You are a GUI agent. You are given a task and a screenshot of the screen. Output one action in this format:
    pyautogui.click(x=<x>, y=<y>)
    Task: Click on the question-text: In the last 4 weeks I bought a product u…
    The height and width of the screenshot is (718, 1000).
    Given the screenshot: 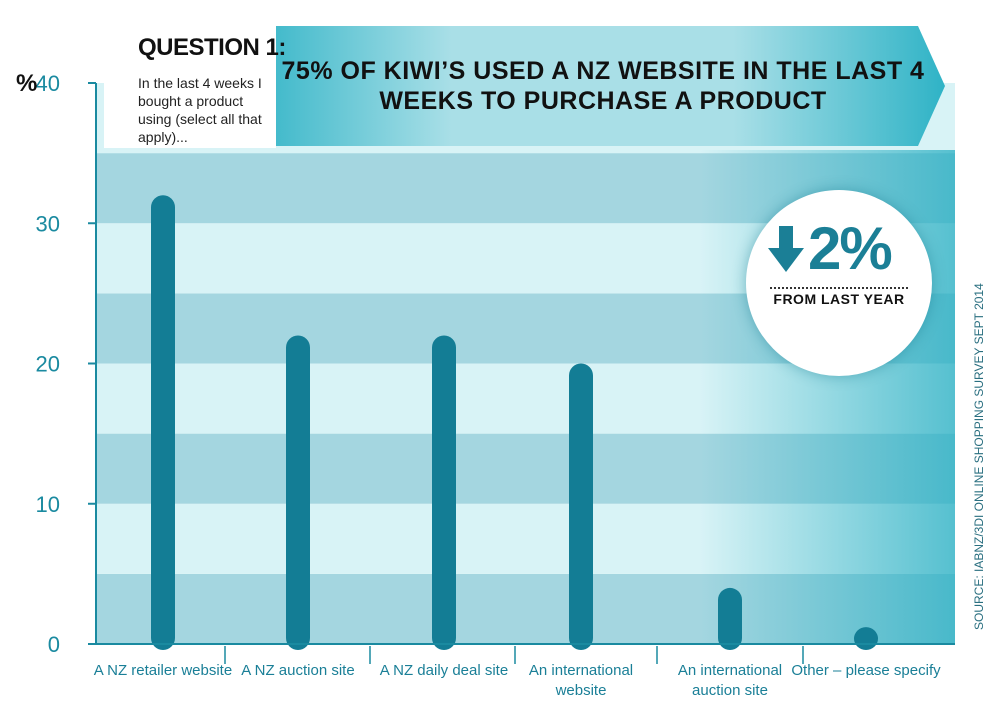 What is the action you would take?
    pyautogui.click(x=200, y=110)
    